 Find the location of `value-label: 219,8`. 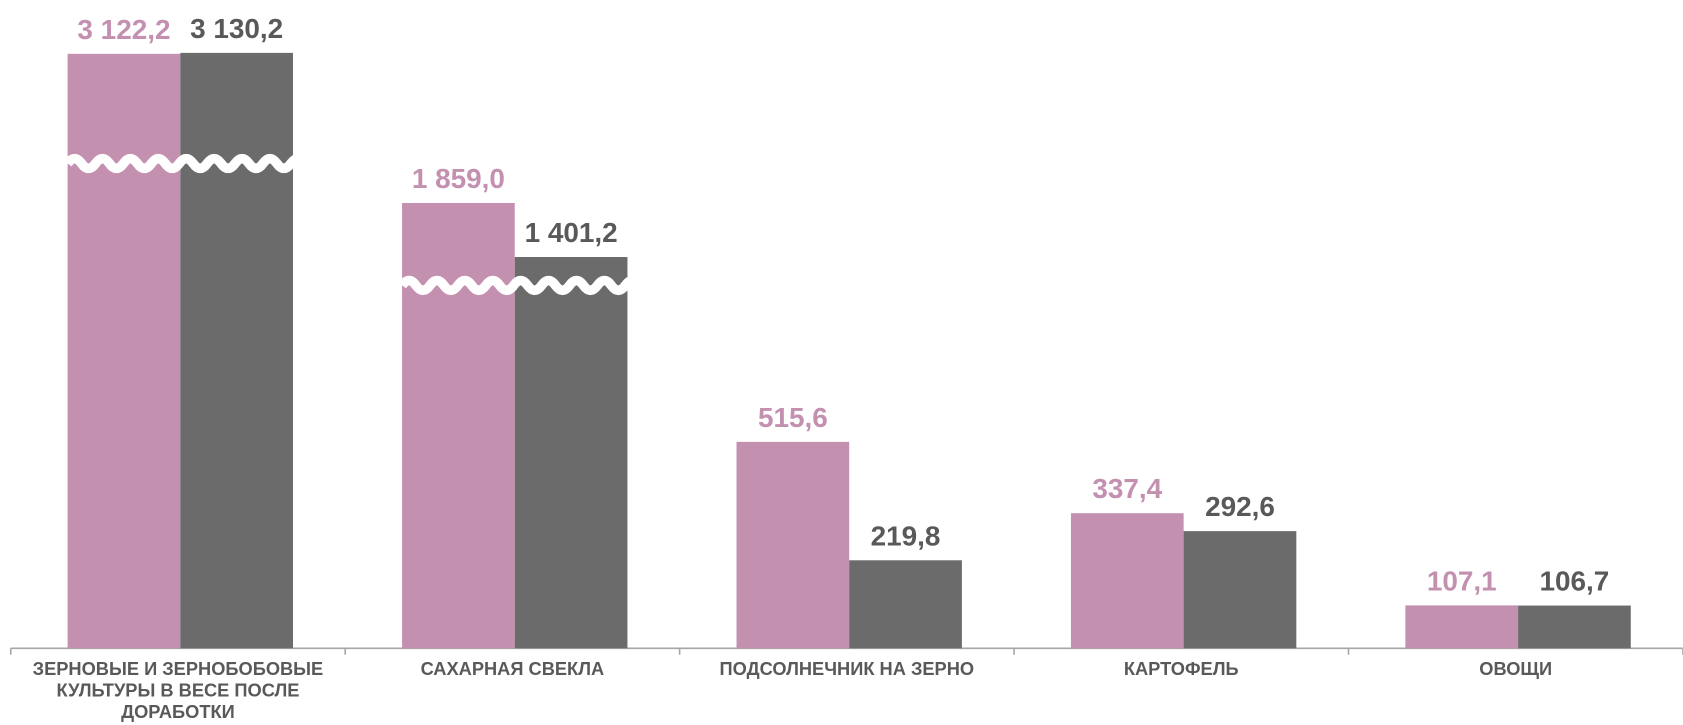

value-label: 219,8 is located at coordinates (906, 535).